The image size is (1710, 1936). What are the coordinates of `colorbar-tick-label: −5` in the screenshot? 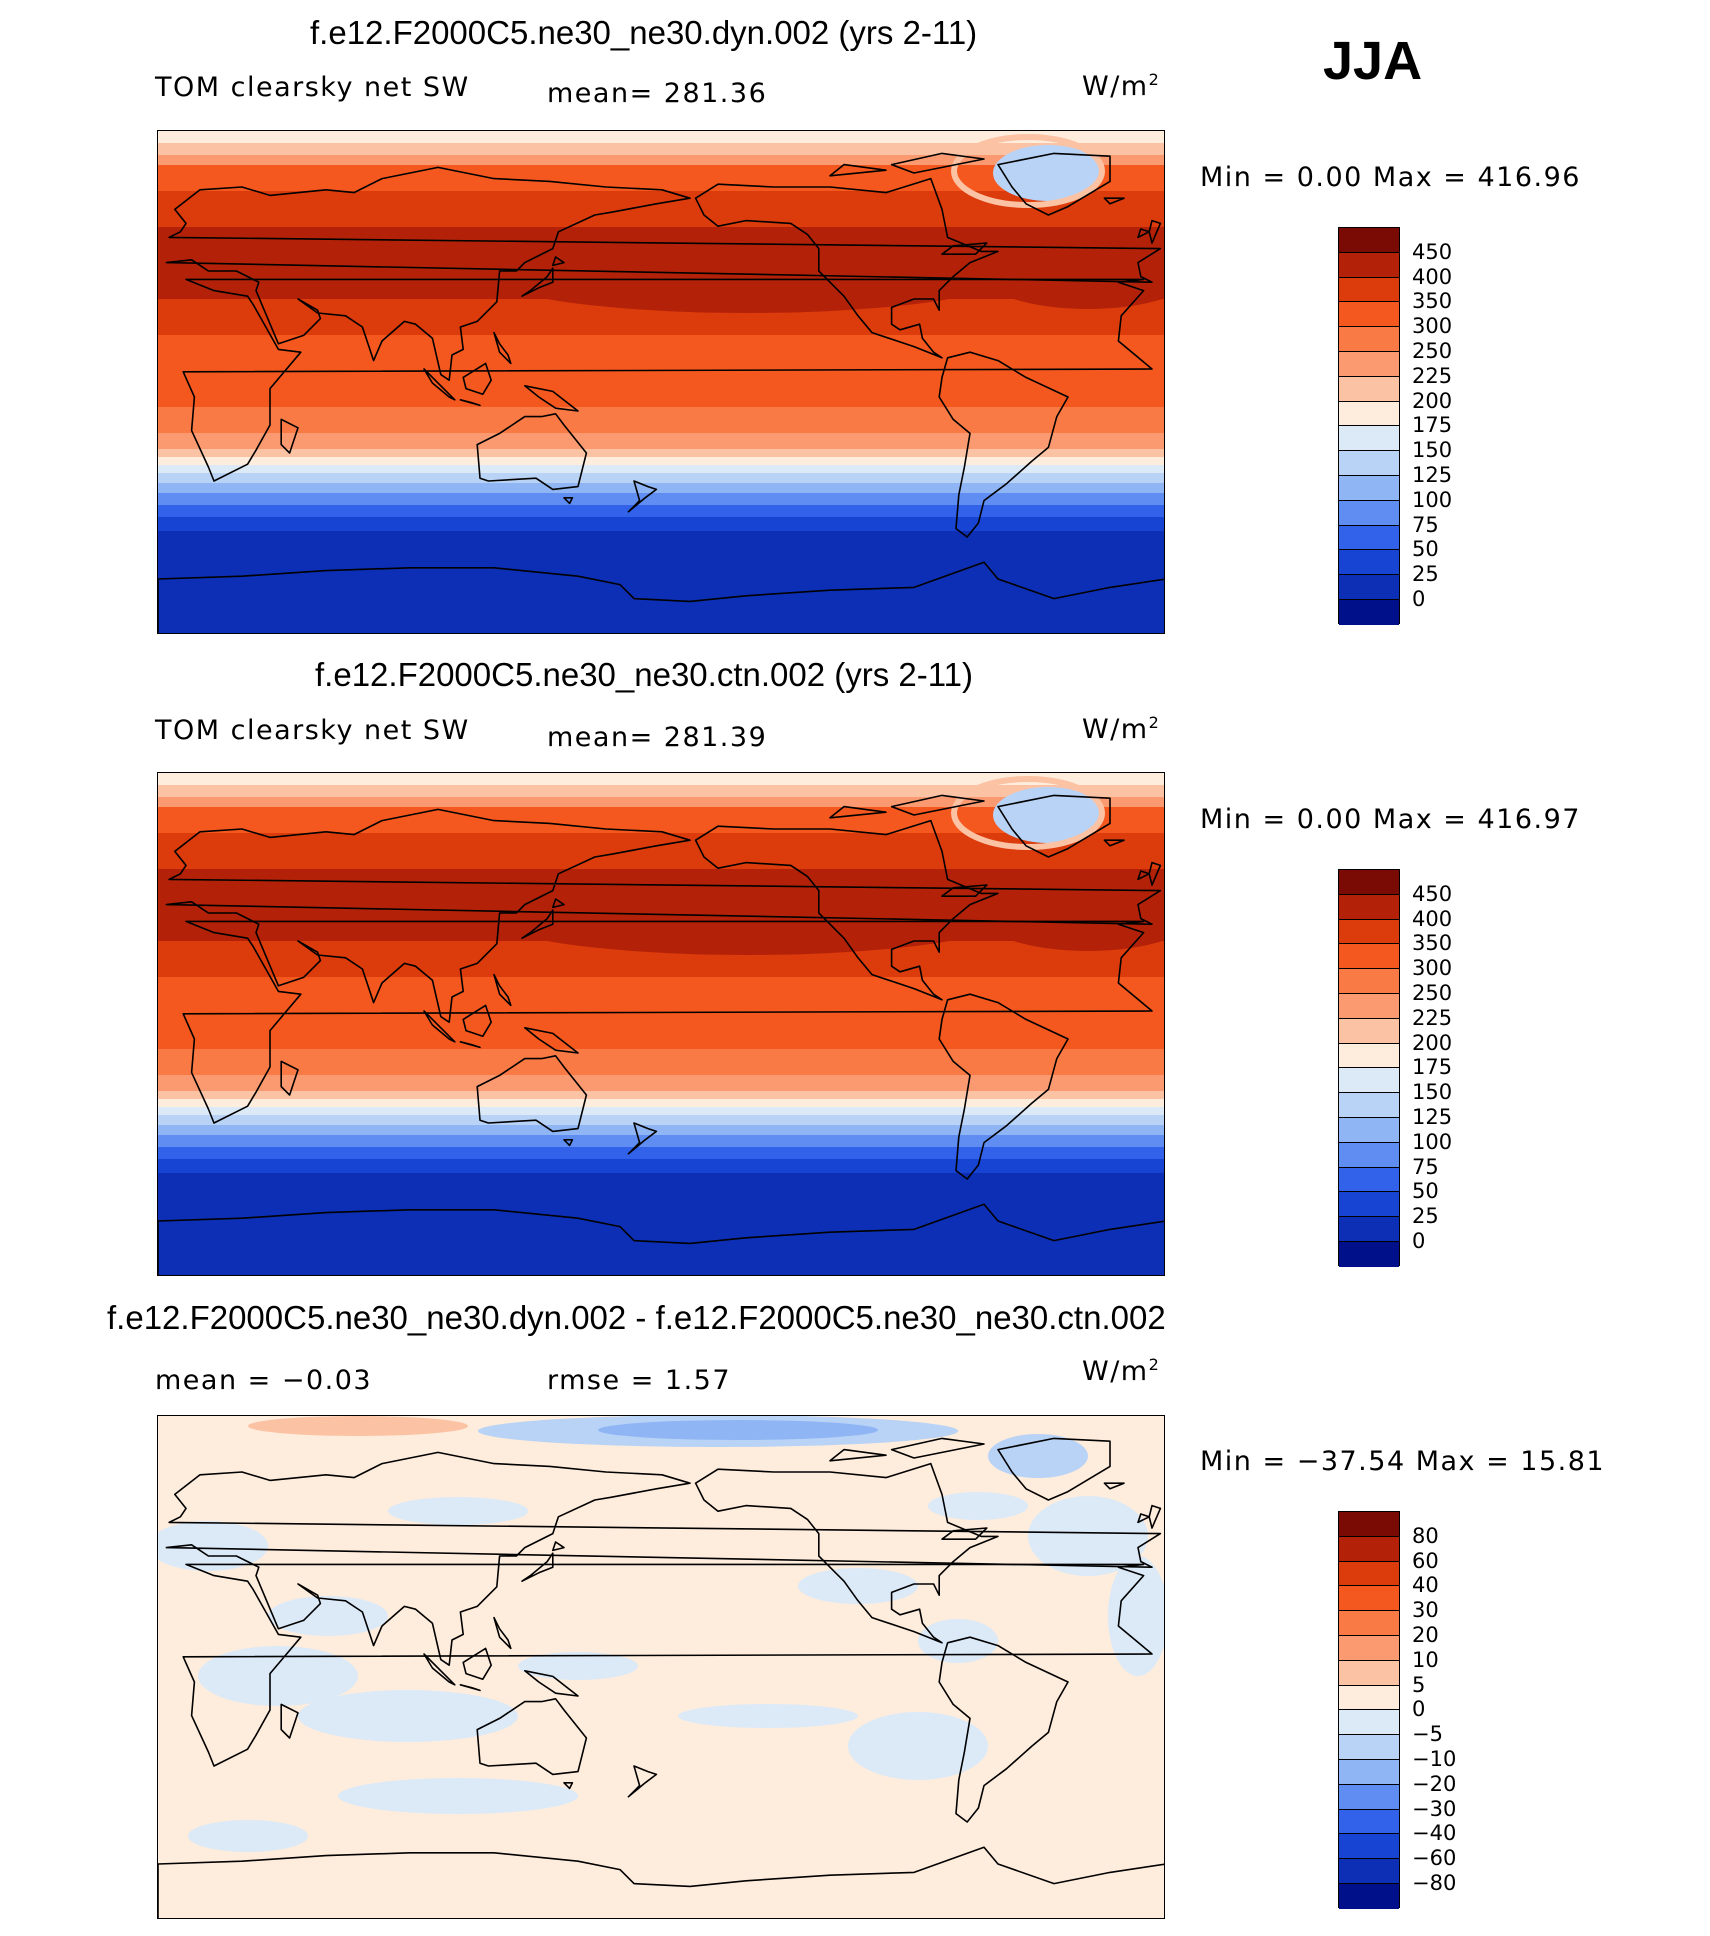 It's located at (1427, 1734).